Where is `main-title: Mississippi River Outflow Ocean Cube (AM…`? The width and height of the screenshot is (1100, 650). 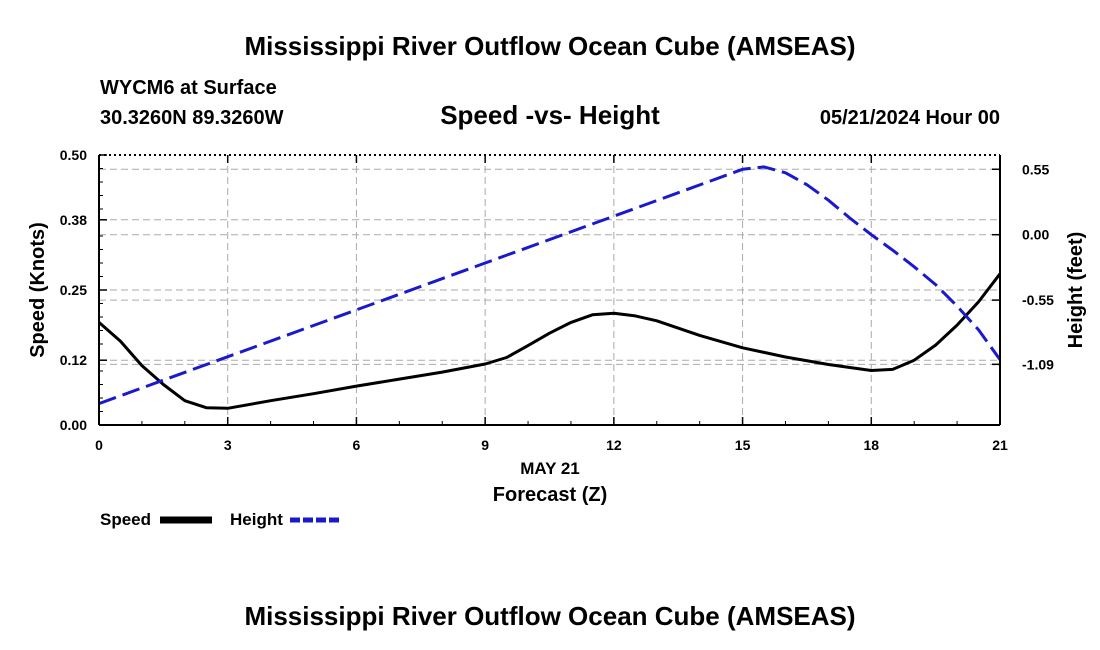
main-title: Mississippi River Outflow Ocean Cube (AM… is located at coordinates (549, 46).